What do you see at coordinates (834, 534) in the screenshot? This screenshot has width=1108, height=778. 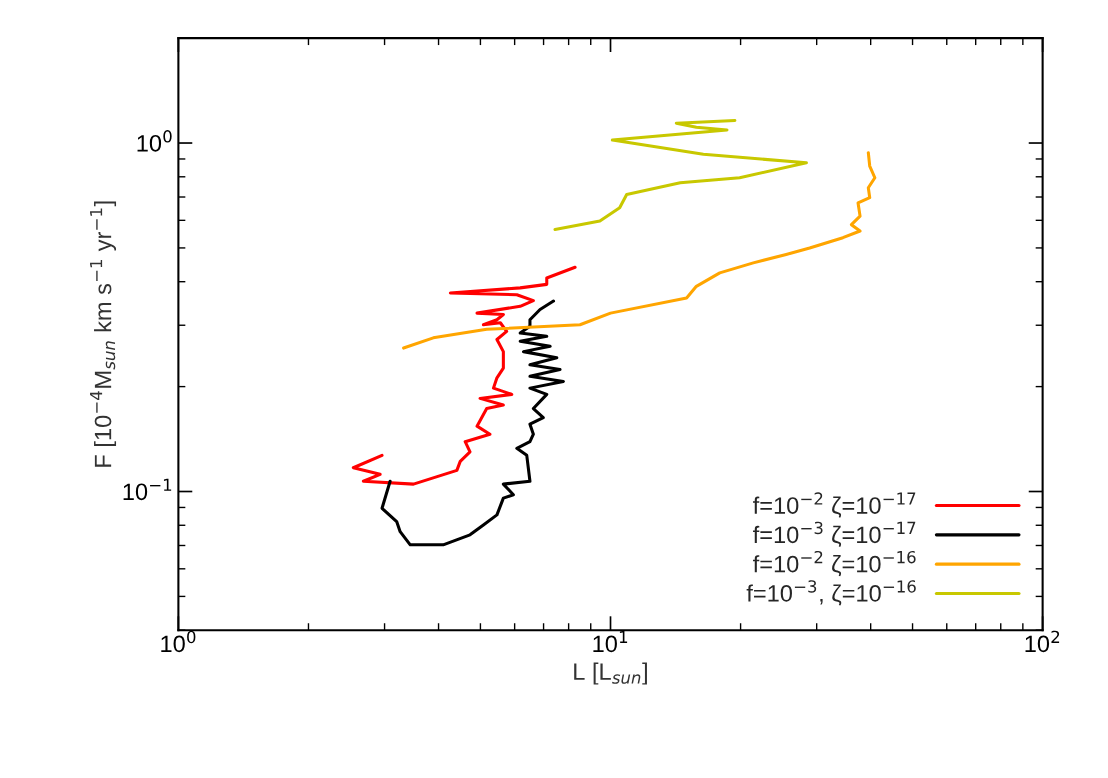 I see `legend-label: f=10$^{−3}$ ζ=10$^{−17}$` at bounding box center [834, 534].